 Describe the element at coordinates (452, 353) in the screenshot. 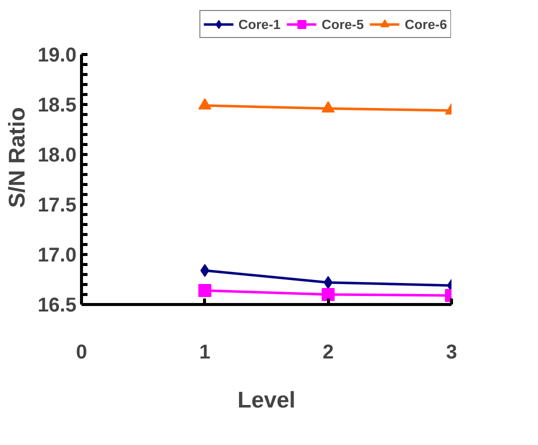

I see `x-tick-label: 3` at that location.